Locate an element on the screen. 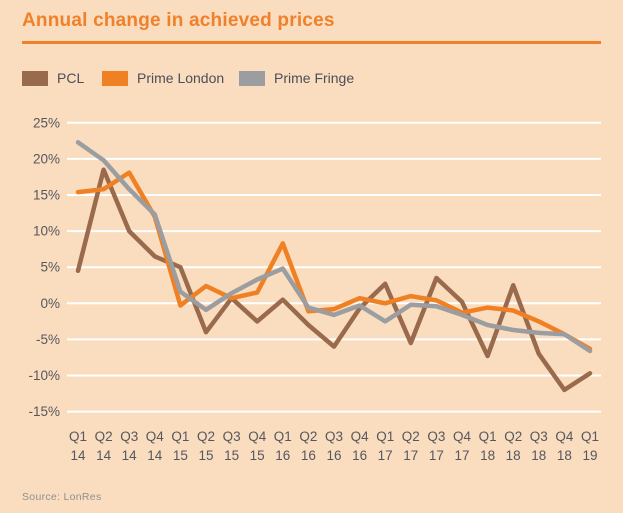 The height and width of the screenshot is (513, 623). y-tick-label: 10% is located at coordinates (46, 231).